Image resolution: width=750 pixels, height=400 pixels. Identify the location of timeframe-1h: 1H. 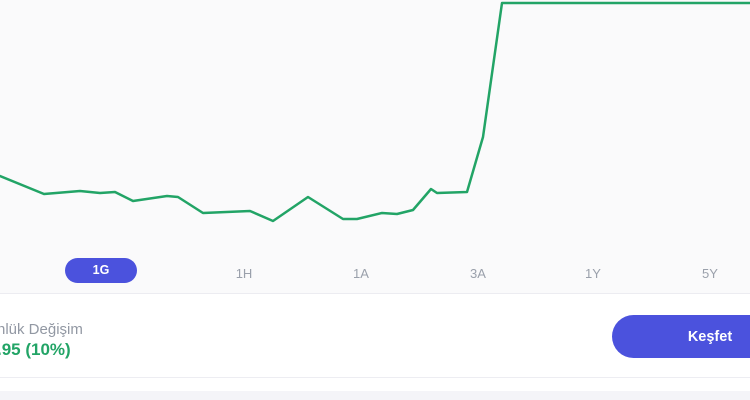
(244, 273).